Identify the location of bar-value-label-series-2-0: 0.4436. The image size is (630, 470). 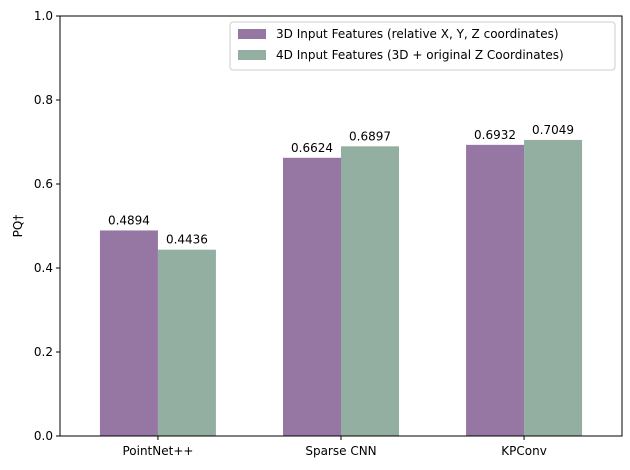
(187, 240).